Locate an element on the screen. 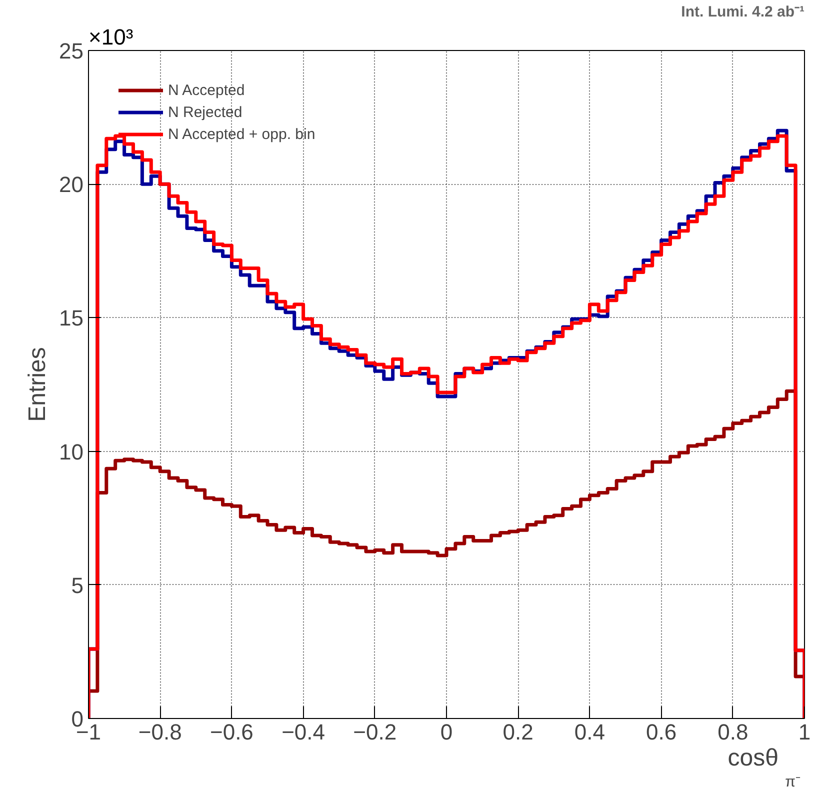  legend-label: N Accepted is located at coordinates (206, 90).